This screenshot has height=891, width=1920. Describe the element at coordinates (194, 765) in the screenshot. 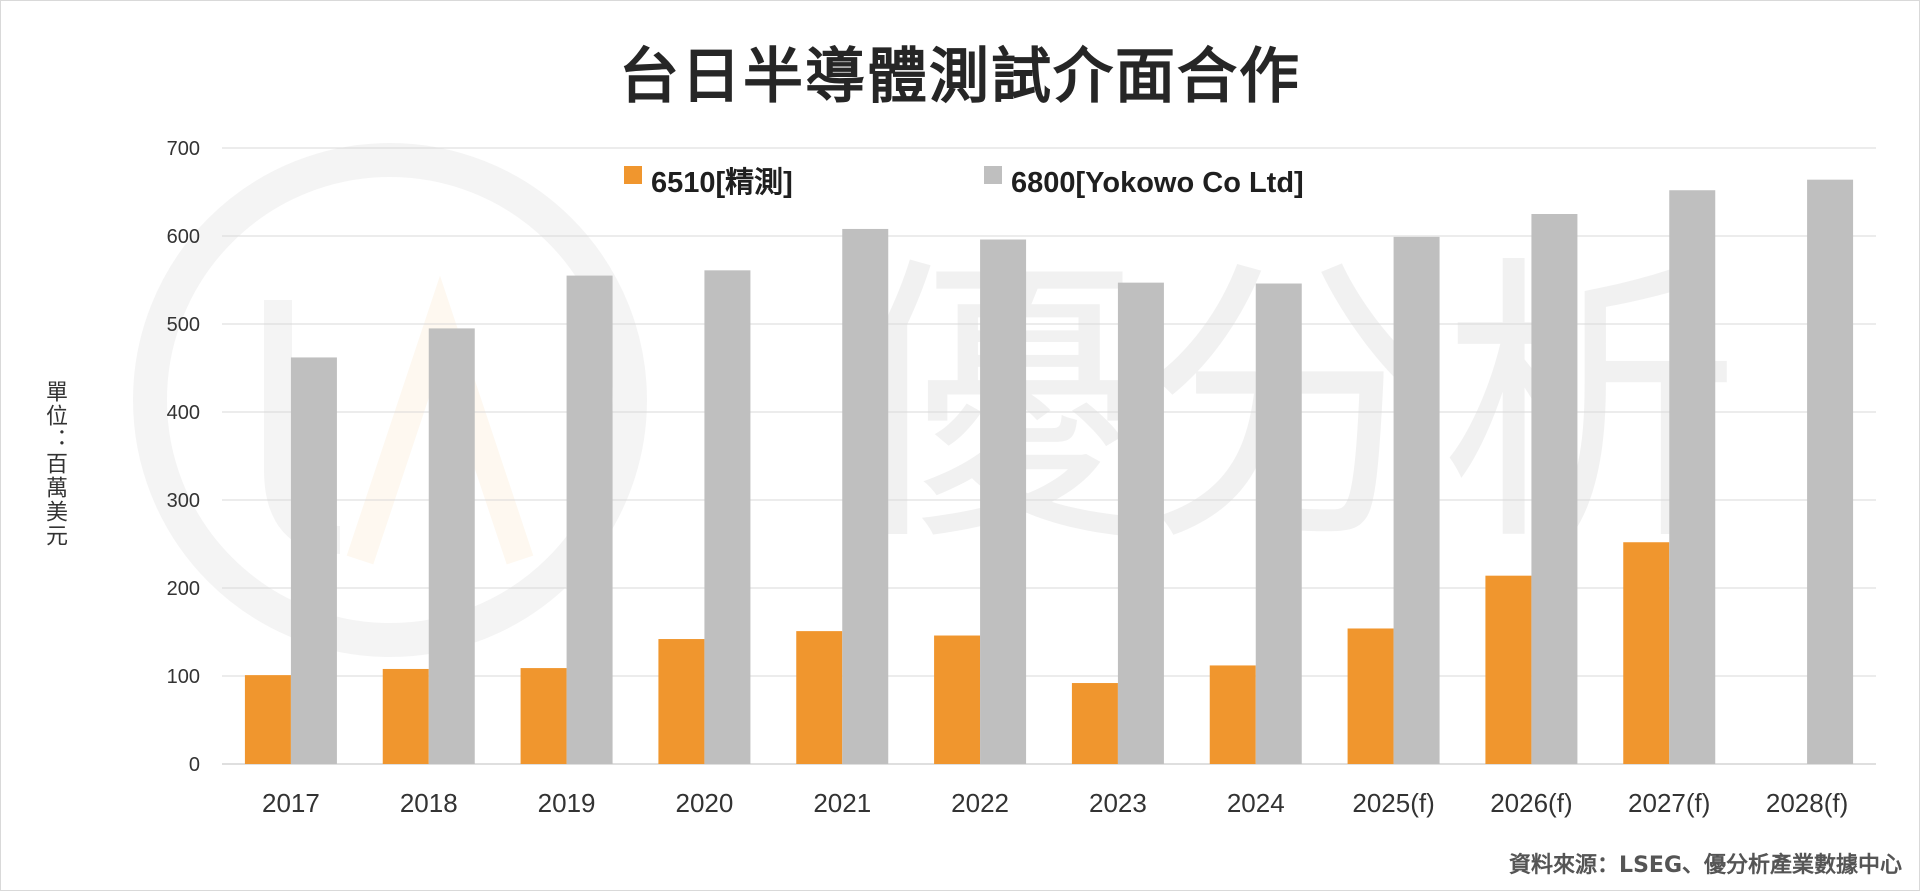

I see `y-tick-label: 0` at that location.